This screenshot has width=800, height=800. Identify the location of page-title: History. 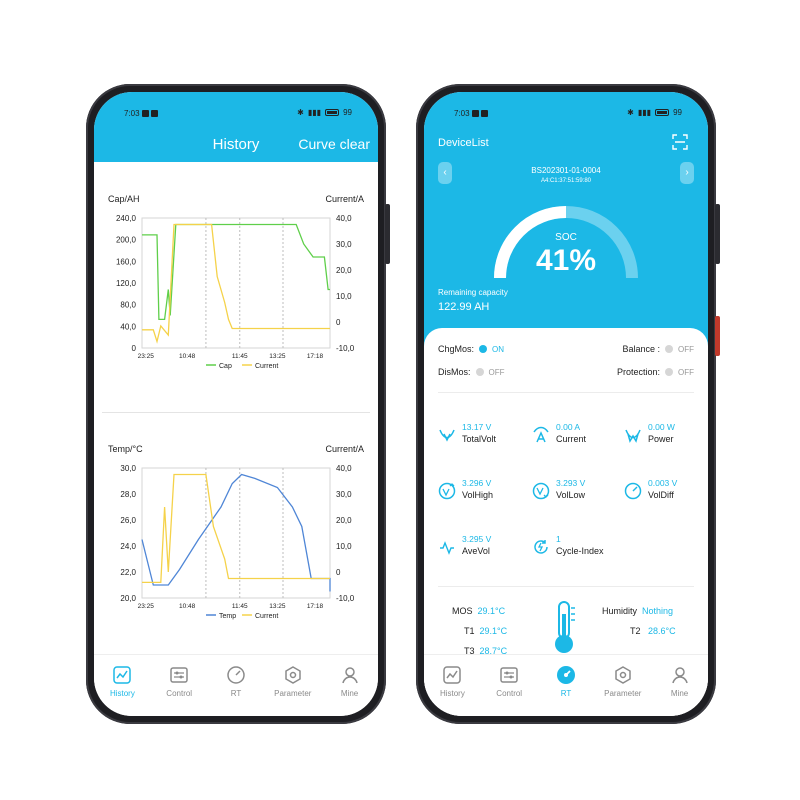
(236, 144).